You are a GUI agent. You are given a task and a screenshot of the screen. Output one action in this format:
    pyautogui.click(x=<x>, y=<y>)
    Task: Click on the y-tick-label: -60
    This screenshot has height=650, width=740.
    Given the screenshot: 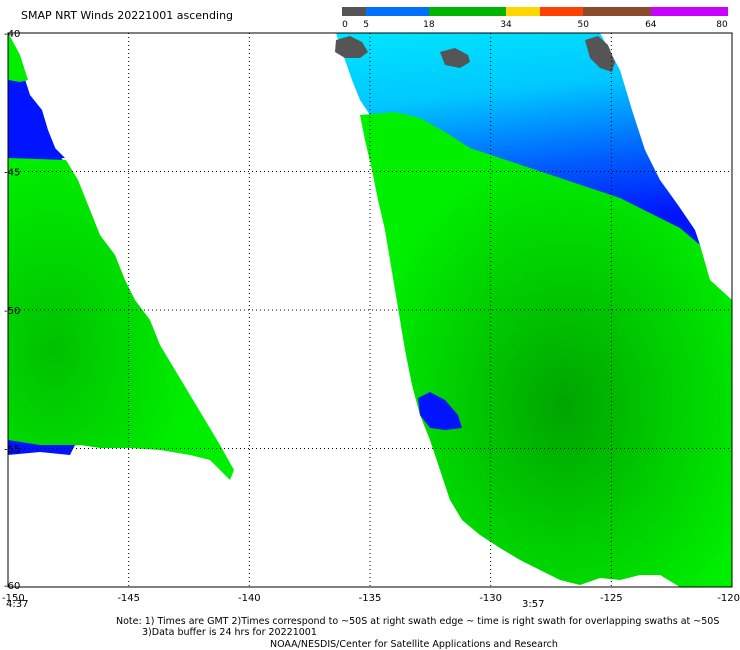 What is the action you would take?
    pyautogui.click(x=12, y=586)
    